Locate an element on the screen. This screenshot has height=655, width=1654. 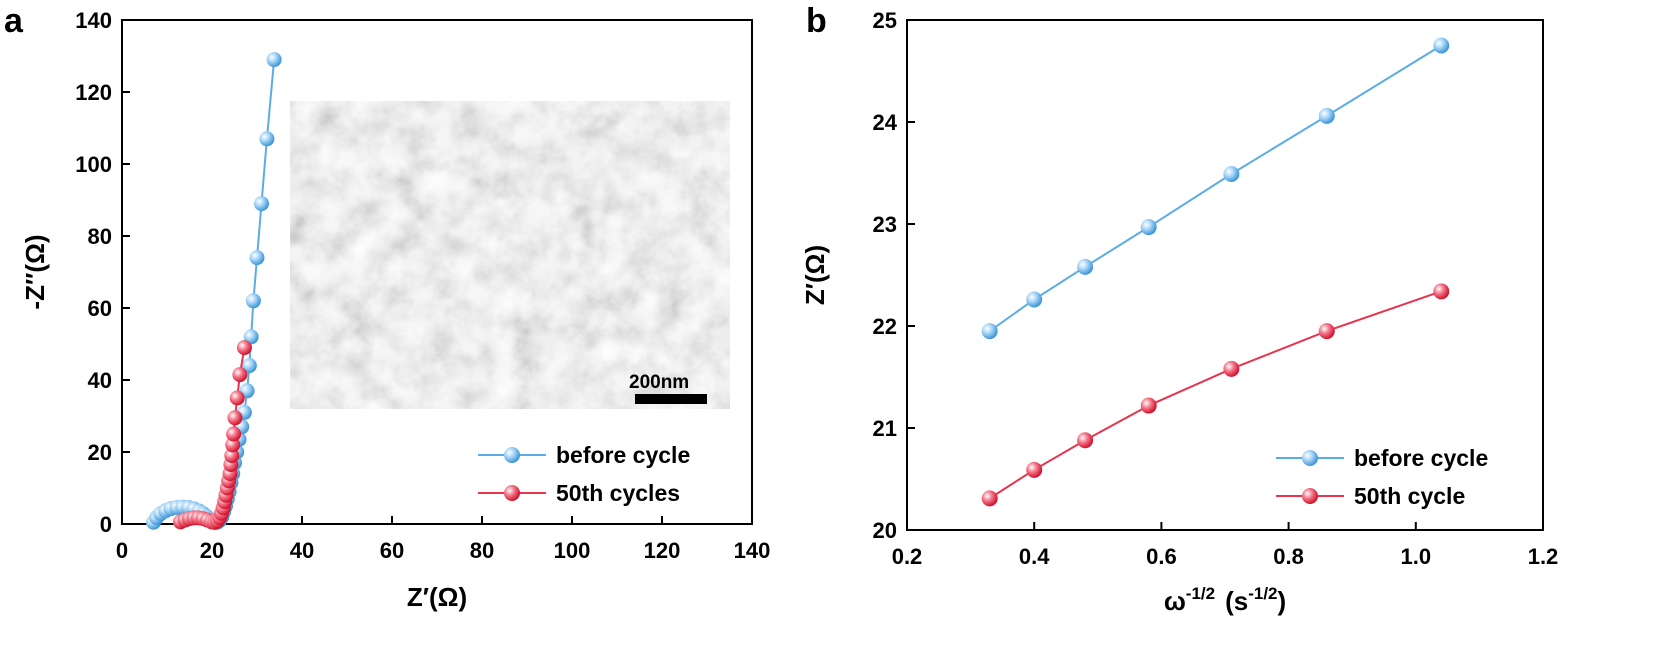
x-tick-label-b-1: 0.4 is located at coordinates (1034, 556).